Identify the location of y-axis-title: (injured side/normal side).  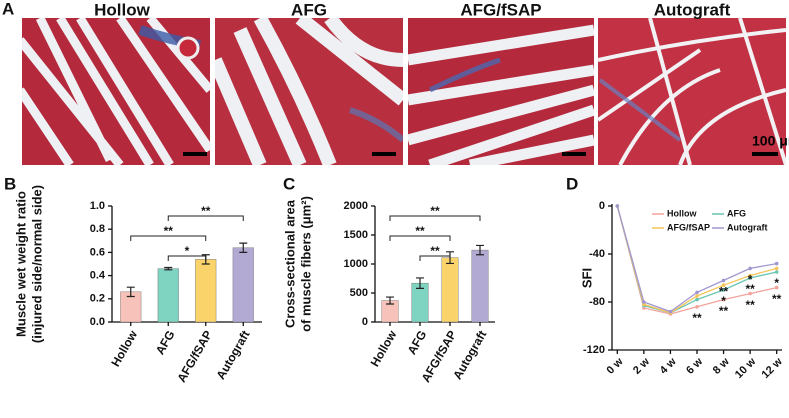
(36, 264).